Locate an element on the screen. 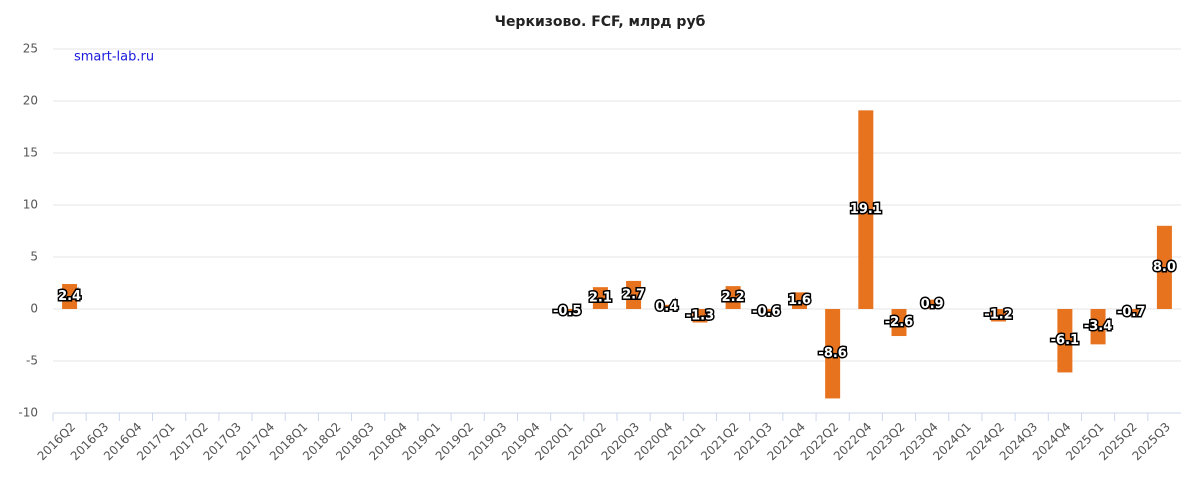 The width and height of the screenshot is (1200, 488). y-tick-label: 15 is located at coordinates (30, 153).